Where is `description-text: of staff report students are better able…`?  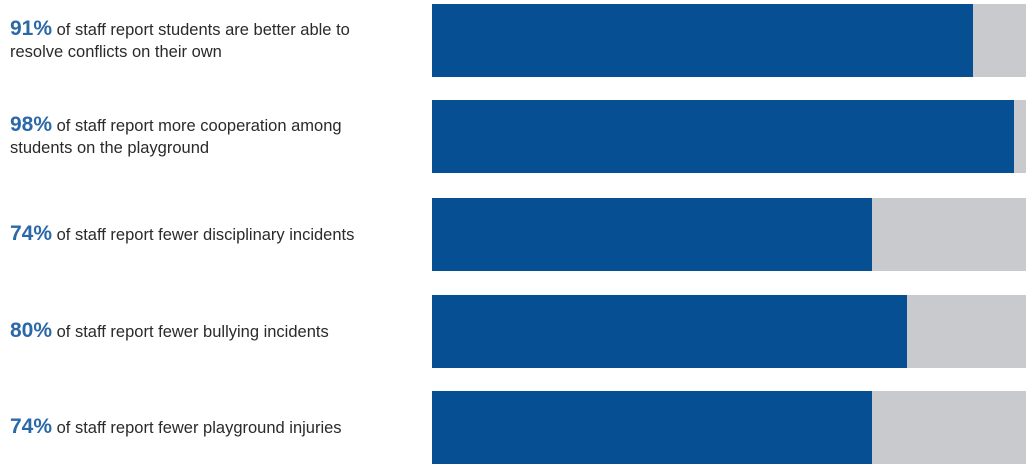
description-text: of staff report students are better able… is located at coordinates (180, 41).